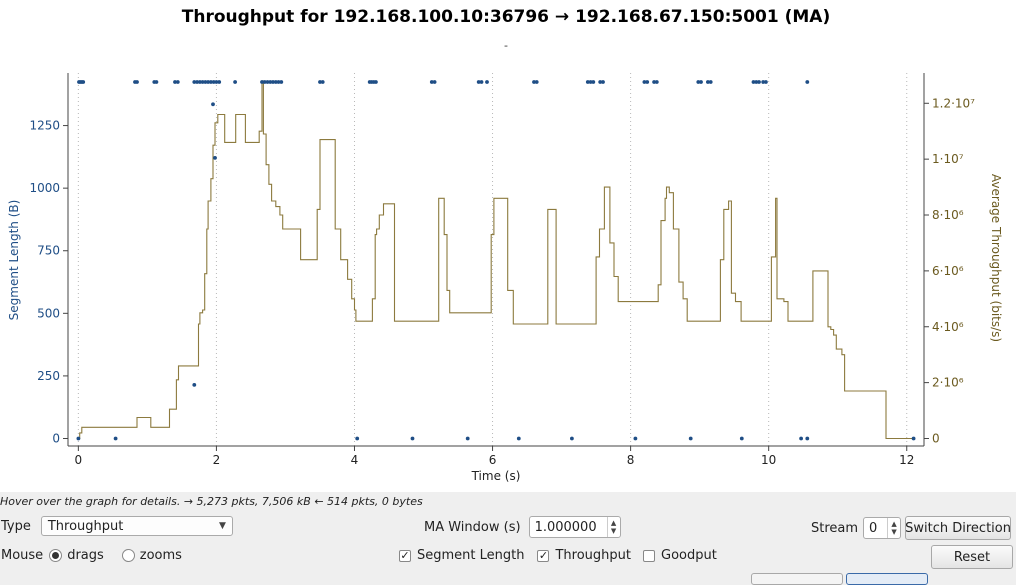  I want to click on segment-length-checkbox: ✓, so click(405, 555).